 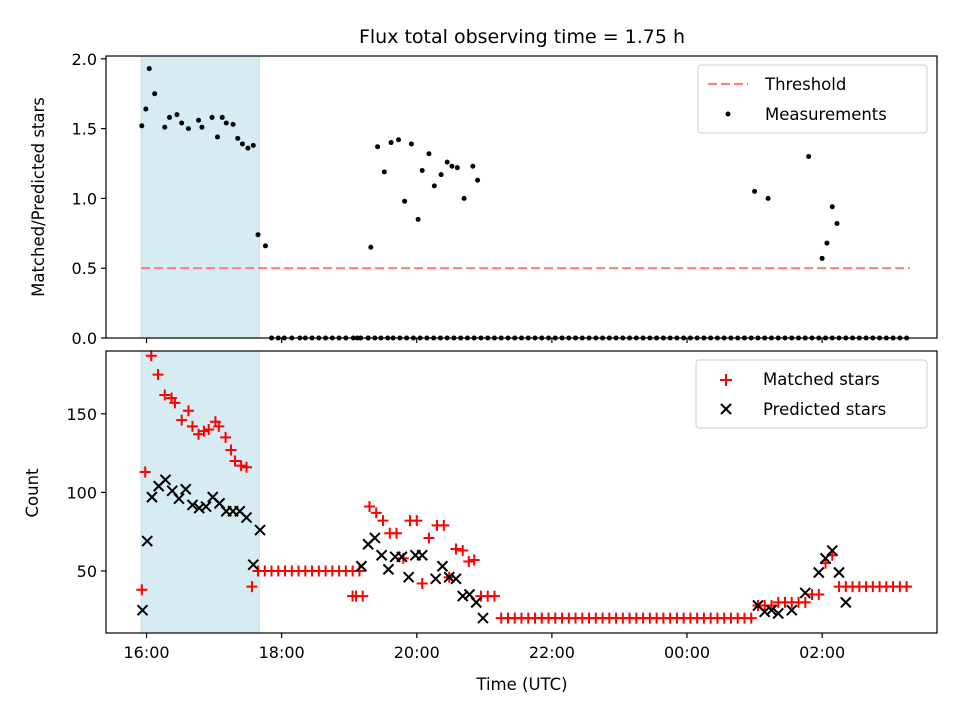 I want to click on y-tick-label: 50, so click(x=87, y=571).